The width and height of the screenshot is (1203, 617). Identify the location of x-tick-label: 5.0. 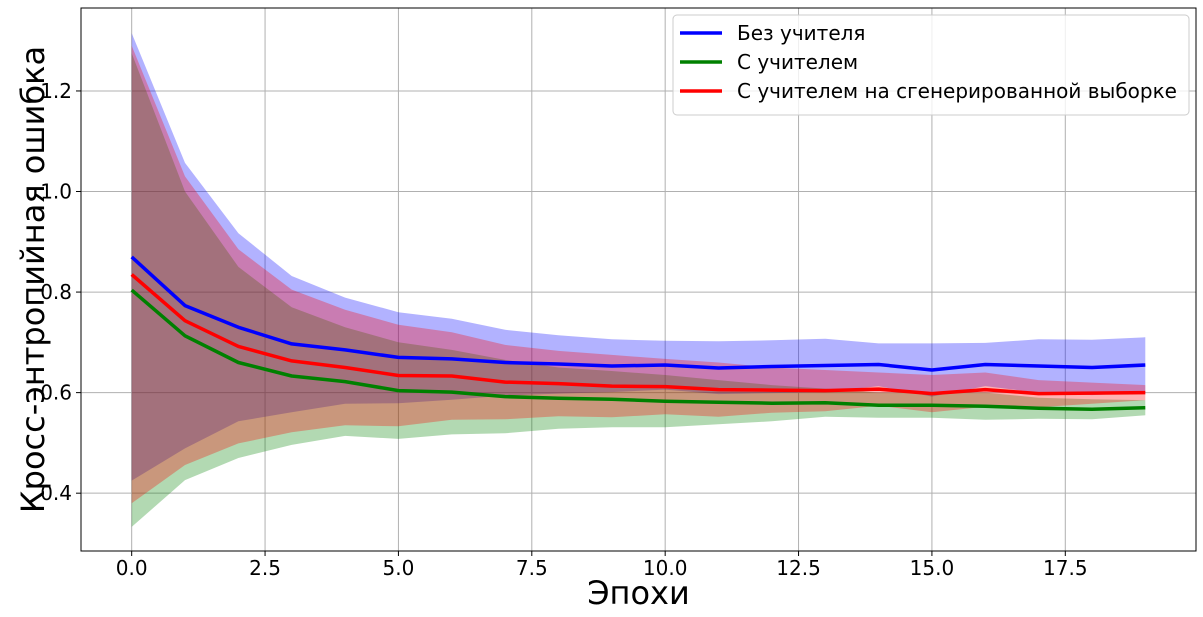
(399, 568).